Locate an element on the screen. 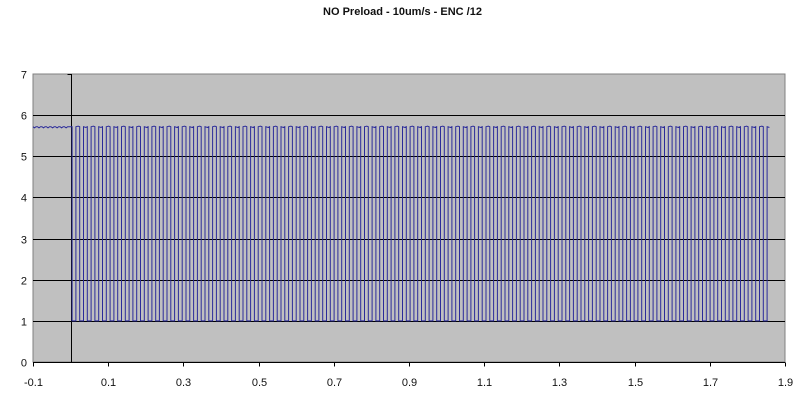  x-tick-label-0.3: 0.3 is located at coordinates (183, 383).